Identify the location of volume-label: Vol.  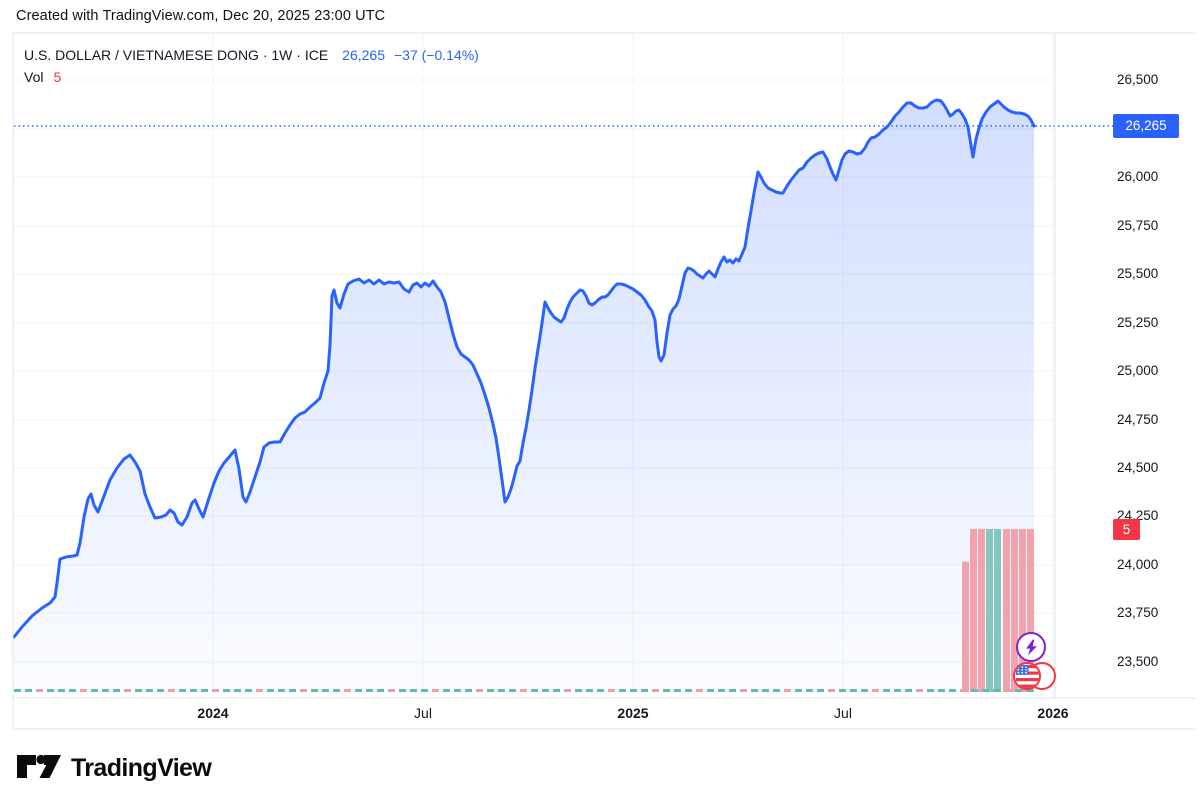
(34, 77).